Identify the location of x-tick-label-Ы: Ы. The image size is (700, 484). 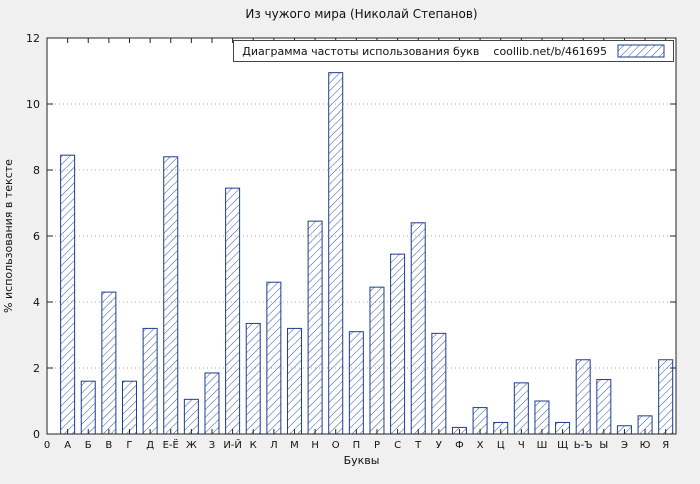
(603, 445).